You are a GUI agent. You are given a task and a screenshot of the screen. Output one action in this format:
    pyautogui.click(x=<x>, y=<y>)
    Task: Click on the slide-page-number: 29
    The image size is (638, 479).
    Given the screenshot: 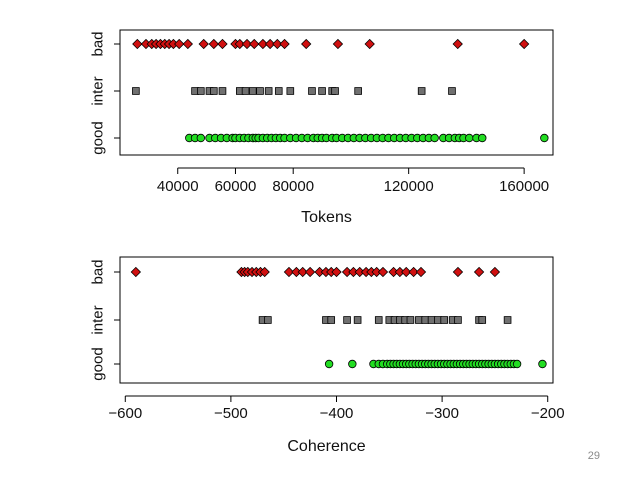 What is the action you would take?
    pyautogui.click(x=593, y=456)
    